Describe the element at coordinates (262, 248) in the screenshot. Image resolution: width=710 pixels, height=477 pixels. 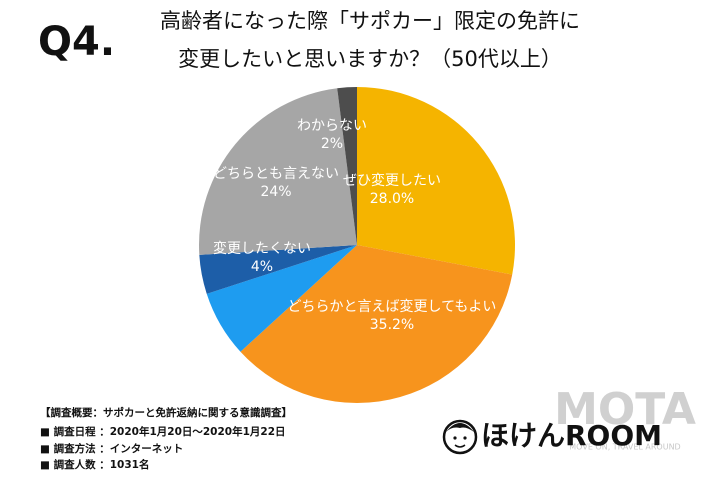
I see `slice-label: 変更したくない` at that location.